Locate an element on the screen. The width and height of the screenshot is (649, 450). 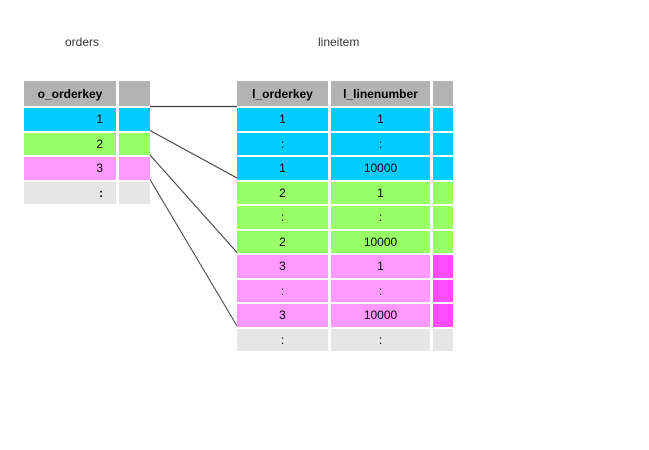
lineitem-header-orderkey: l_orderkey is located at coordinates (282, 93).